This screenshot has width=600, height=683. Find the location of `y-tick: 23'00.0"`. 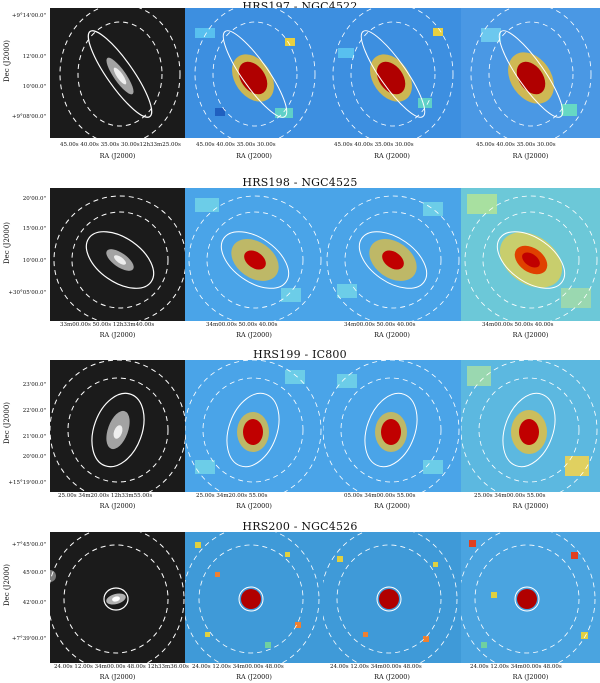

y-tick: 23'00.0" is located at coordinates (34, 385).